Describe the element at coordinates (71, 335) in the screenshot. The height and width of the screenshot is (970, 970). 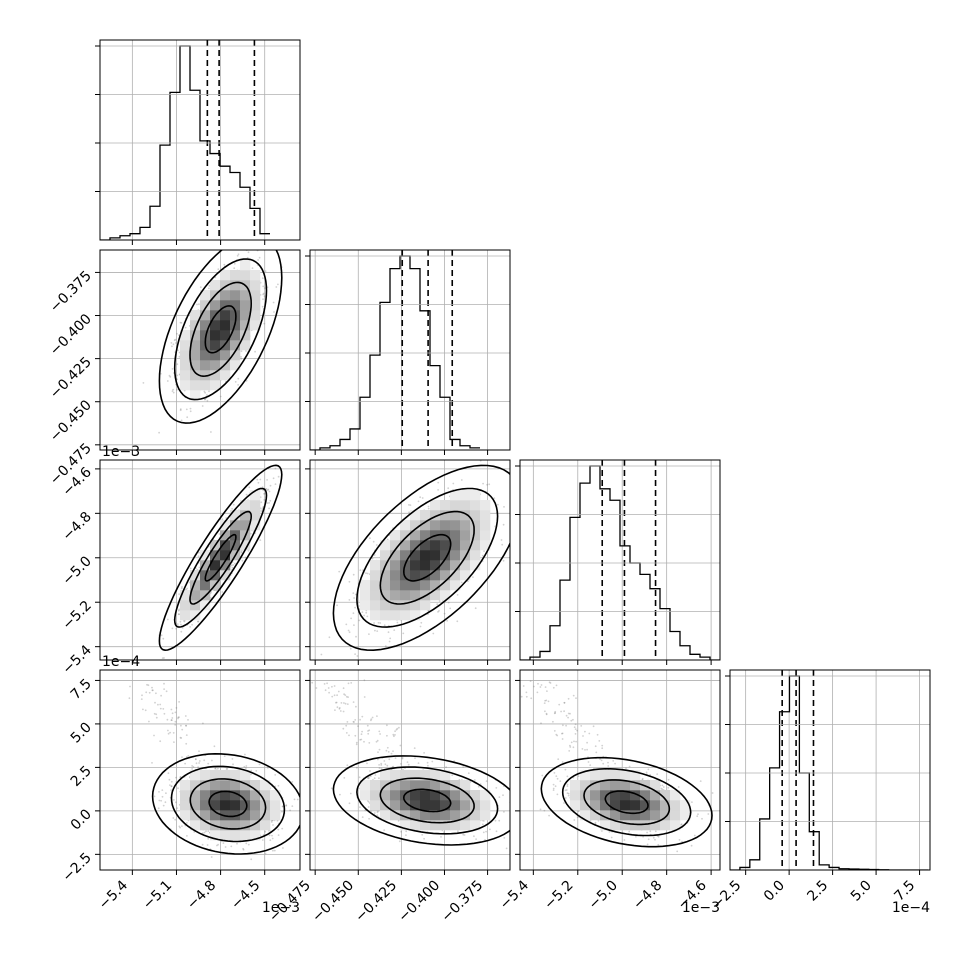
I see `y-tick-label: −0.400` at that location.